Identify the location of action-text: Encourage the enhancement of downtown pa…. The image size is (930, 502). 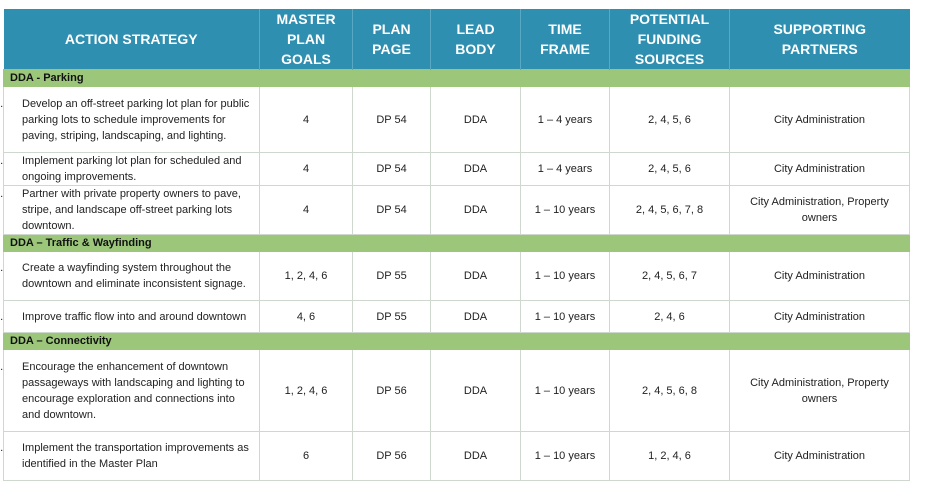
(133, 390).